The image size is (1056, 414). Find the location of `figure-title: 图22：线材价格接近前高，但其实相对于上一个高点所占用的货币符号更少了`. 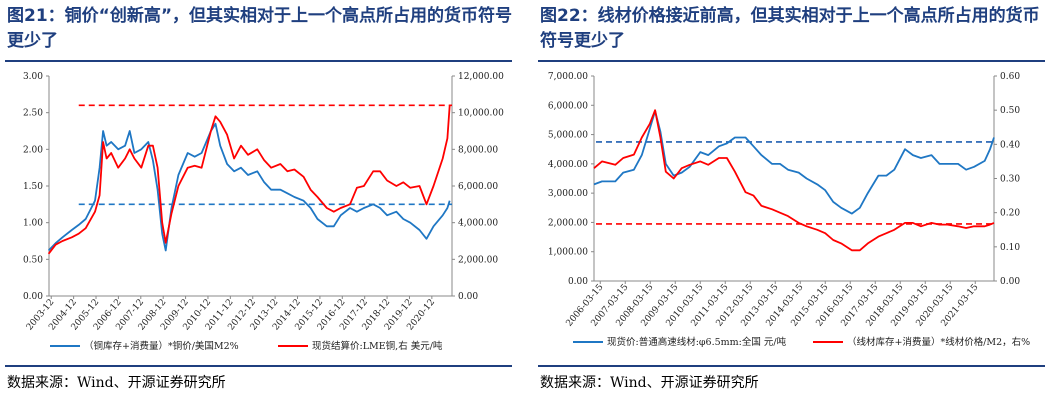

figure-title: 图22：线材价格接近前高，但其实相对于上一个高点所占用的货币符号更少了 is located at coordinates (790, 28).